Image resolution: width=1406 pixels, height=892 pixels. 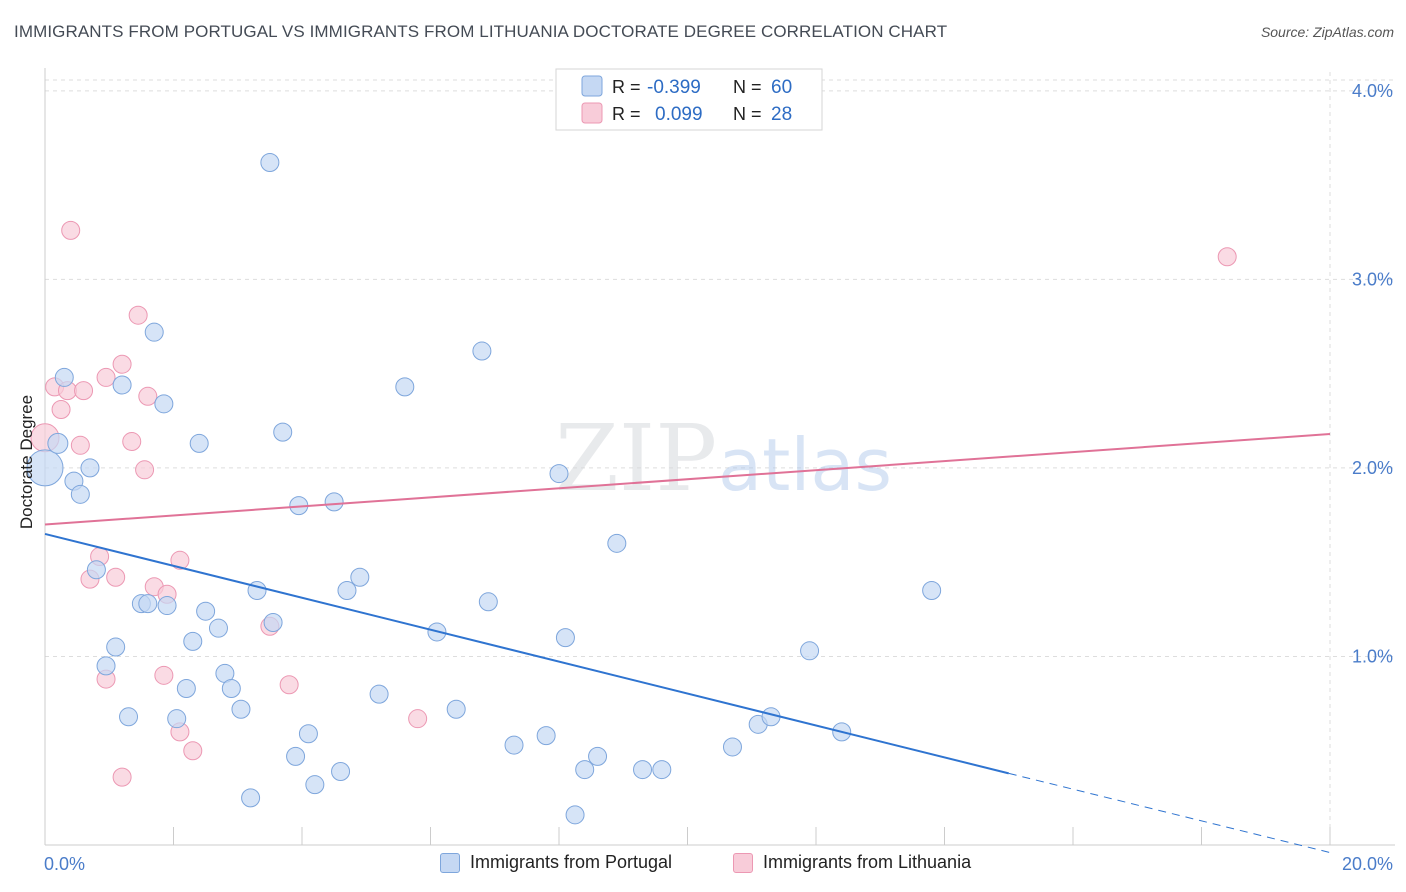 I want to click on y-tick-label: 1.0%, so click(x=1372, y=656).